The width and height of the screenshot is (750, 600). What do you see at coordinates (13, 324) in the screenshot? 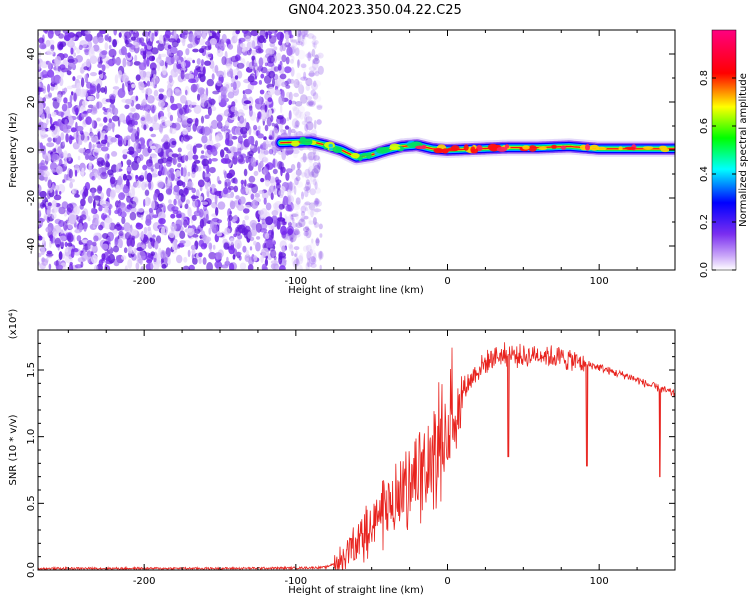
I see `snr-scale-note: (x10⁴)` at bounding box center [13, 324].